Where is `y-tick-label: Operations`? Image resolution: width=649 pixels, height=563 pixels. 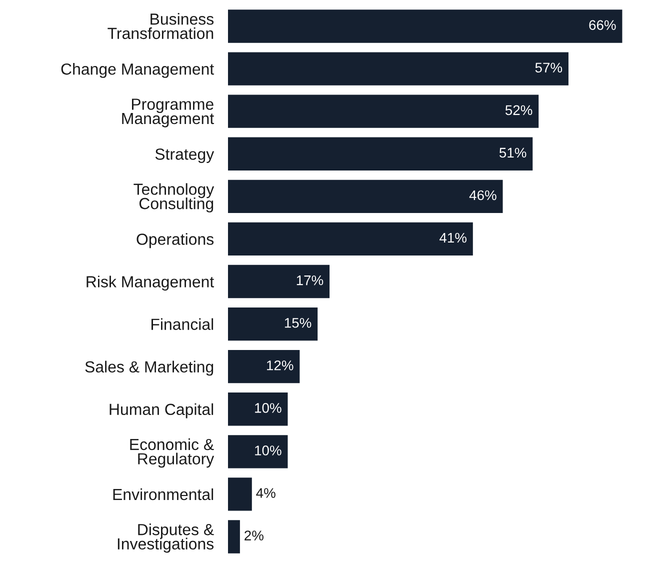
y-tick-label: Operations is located at coordinates (175, 240).